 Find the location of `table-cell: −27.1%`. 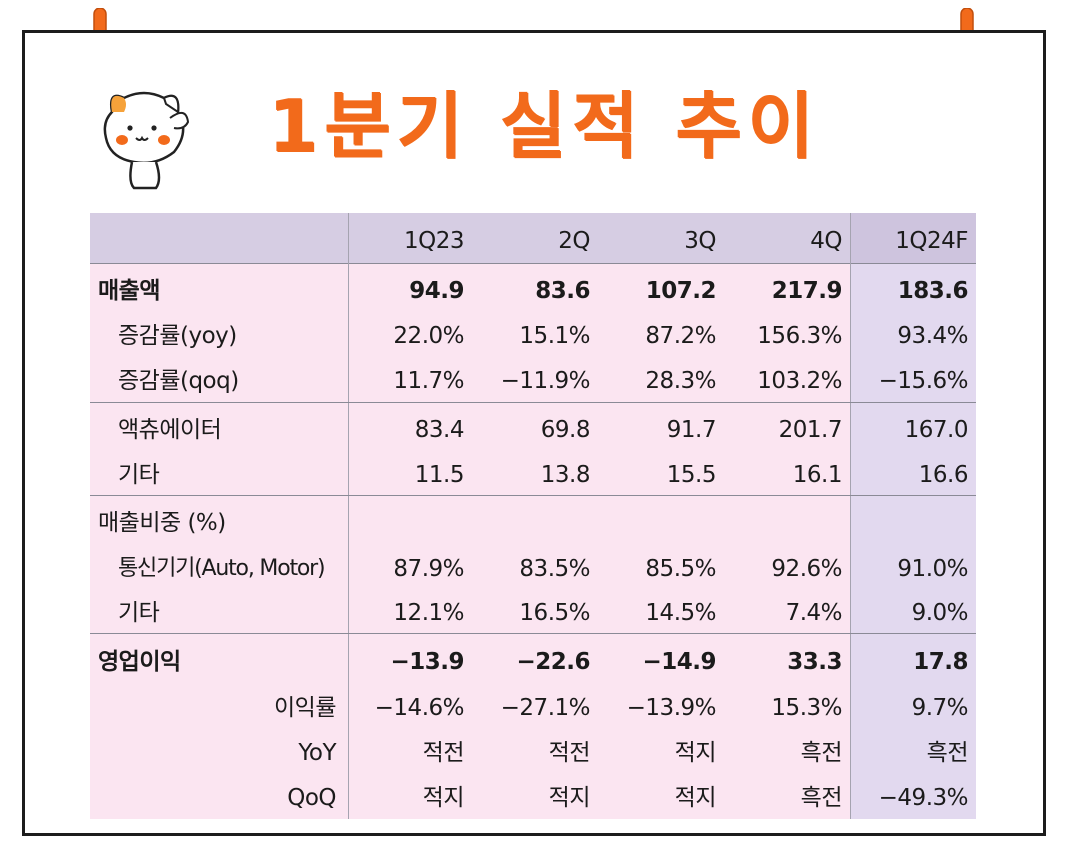

table-cell: −27.1% is located at coordinates (545, 708).